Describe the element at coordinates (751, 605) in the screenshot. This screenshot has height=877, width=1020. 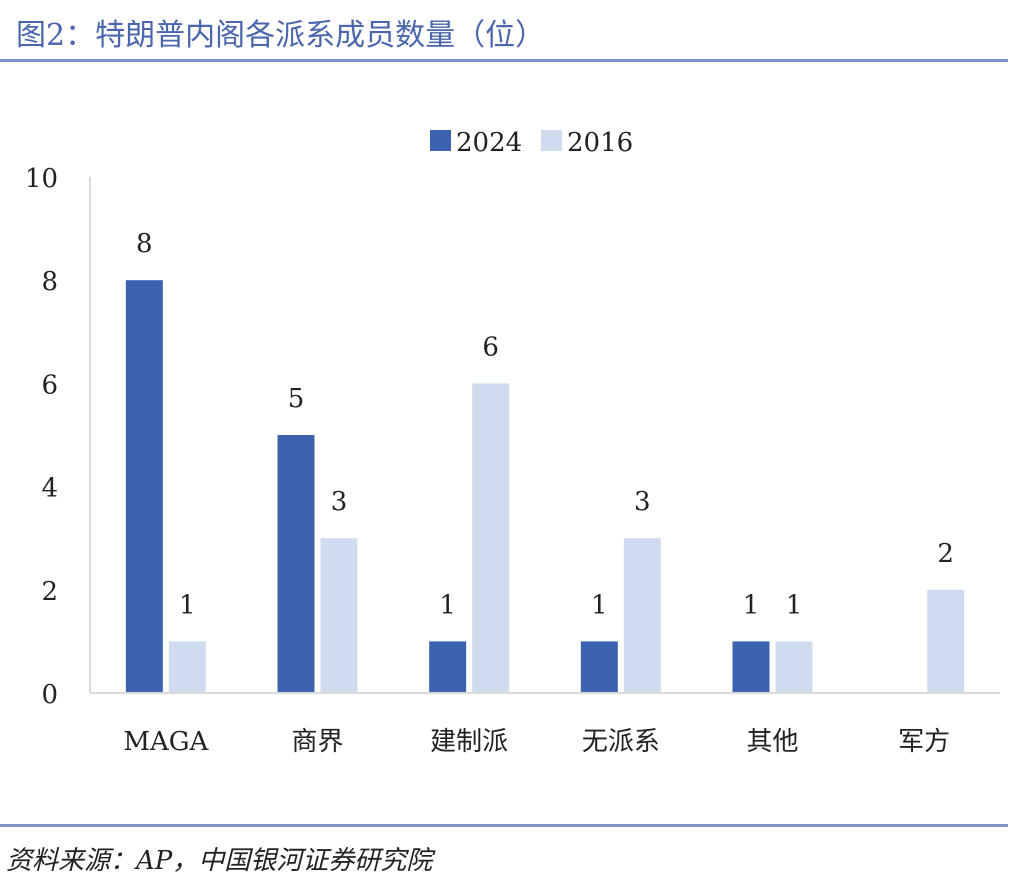
I see `data-label-2024-4: 1` at that location.